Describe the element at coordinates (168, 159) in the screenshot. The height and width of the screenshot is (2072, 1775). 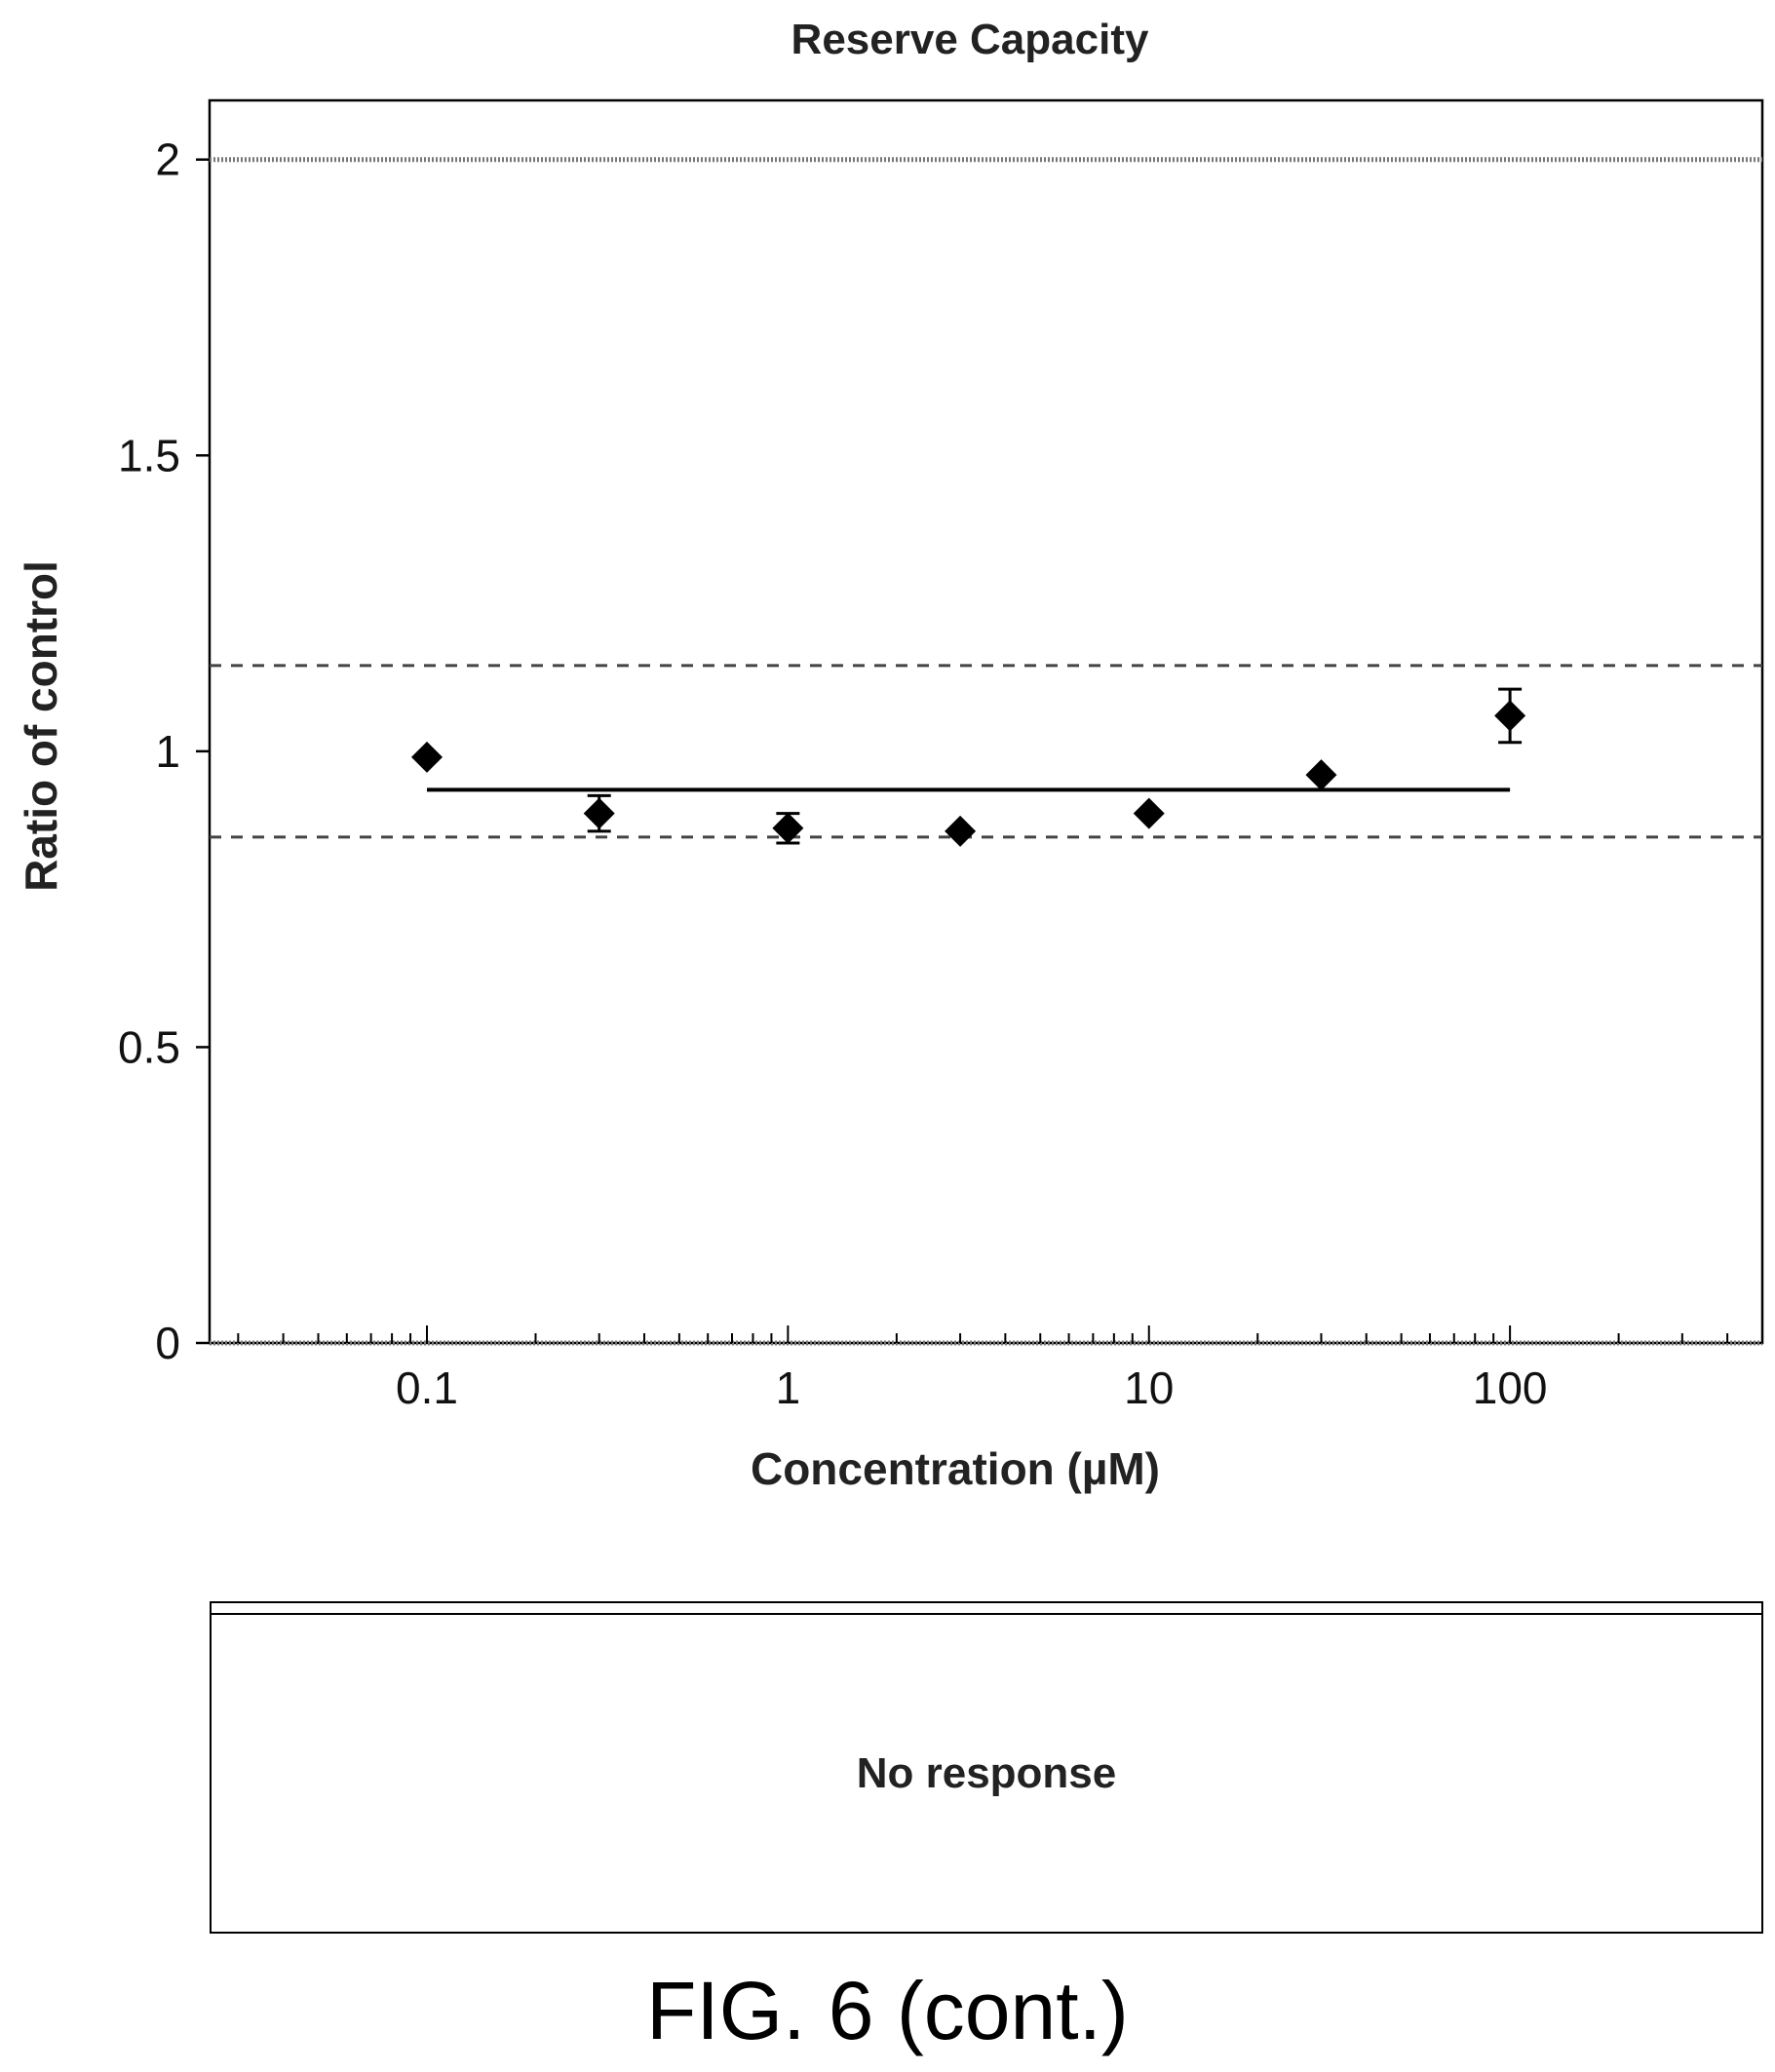
I see `y-tick-label: 2` at that location.